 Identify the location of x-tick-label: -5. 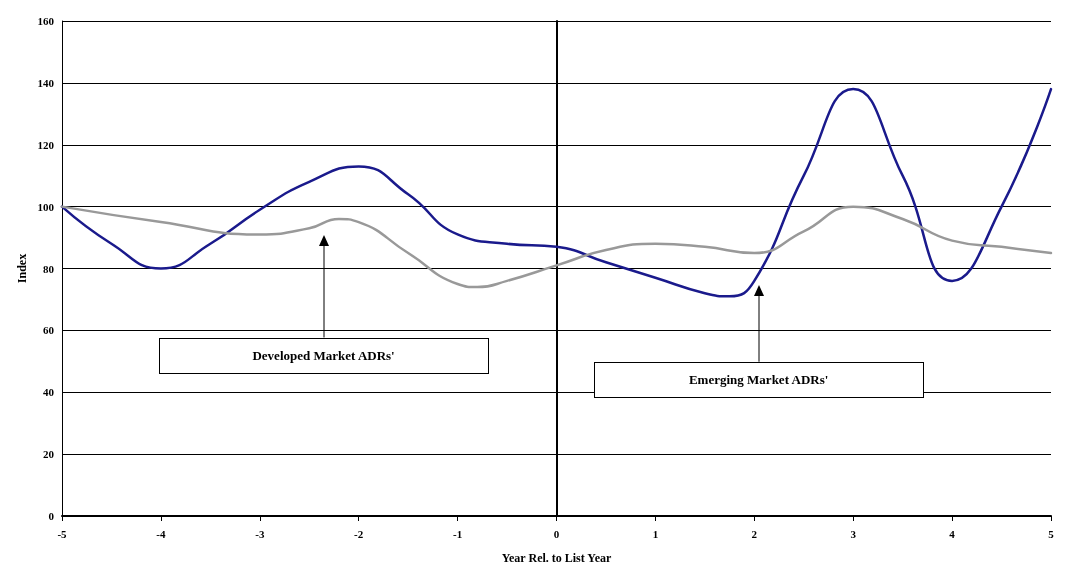
(62, 533).